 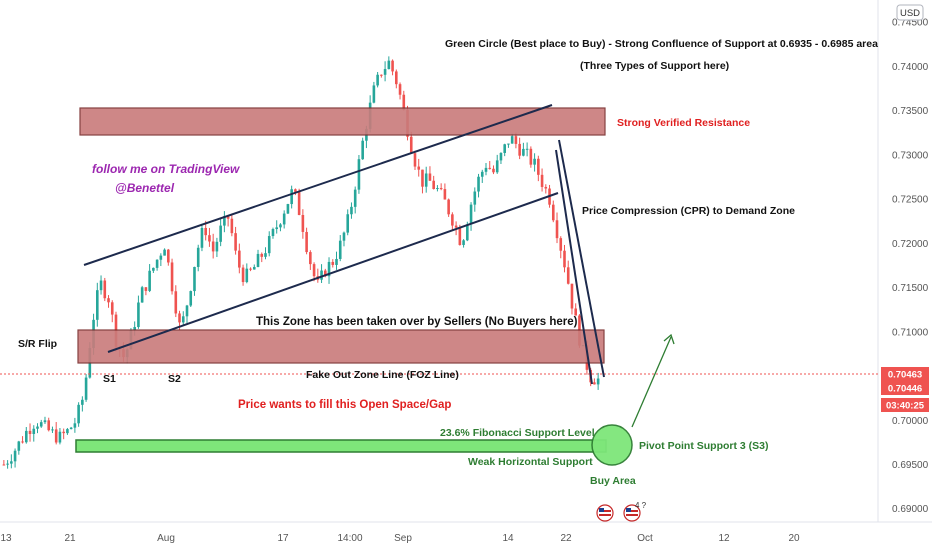 What do you see at coordinates (283, 538) in the screenshot?
I see `time-tick-label: 17` at bounding box center [283, 538].